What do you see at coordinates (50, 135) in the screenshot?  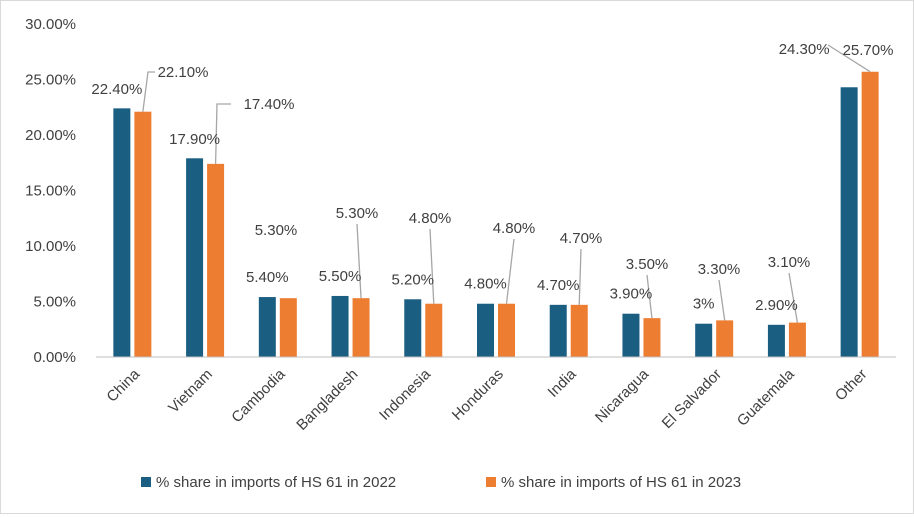 I see `y-tick-label: 20.00%` at bounding box center [50, 135].